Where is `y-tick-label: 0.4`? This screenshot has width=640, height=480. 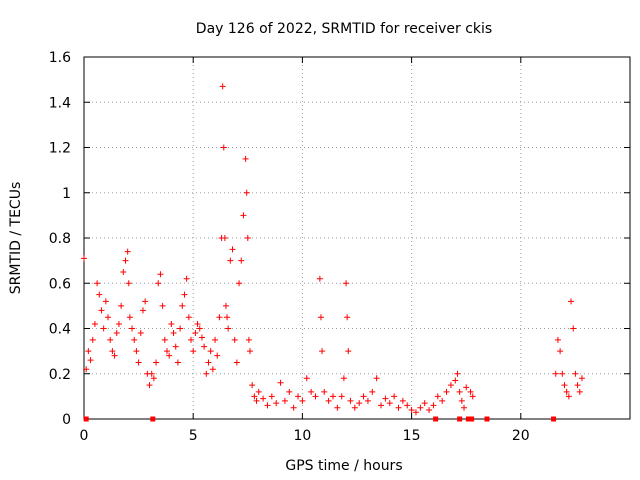 y-tick-label: 0.4 is located at coordinates (60, 330).